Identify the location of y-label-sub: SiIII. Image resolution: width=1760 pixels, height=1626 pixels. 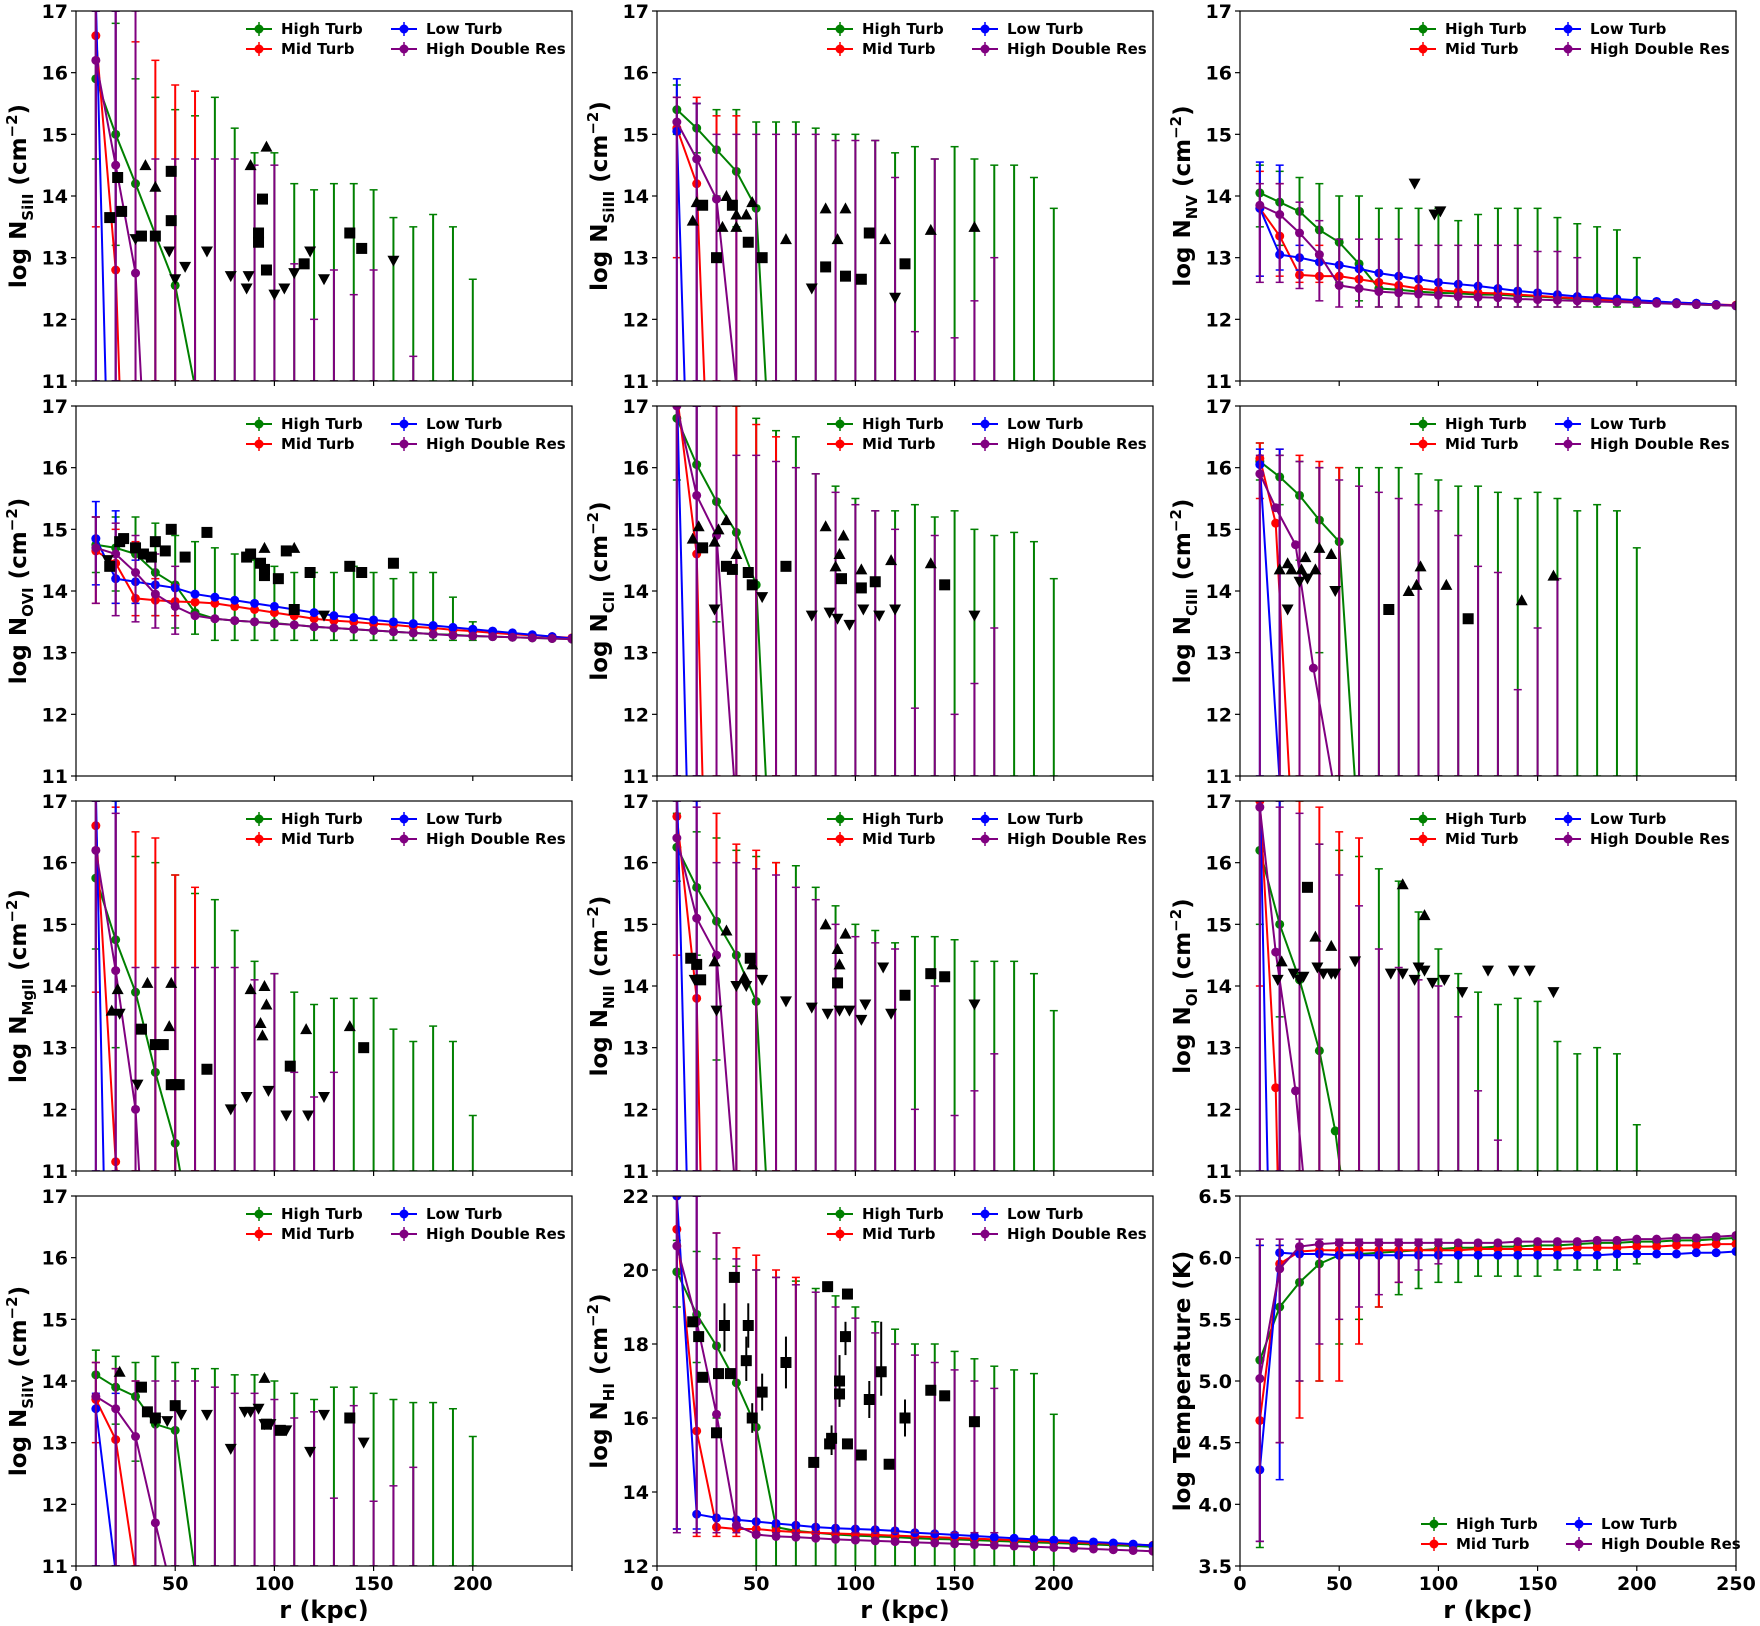
(609, 207).